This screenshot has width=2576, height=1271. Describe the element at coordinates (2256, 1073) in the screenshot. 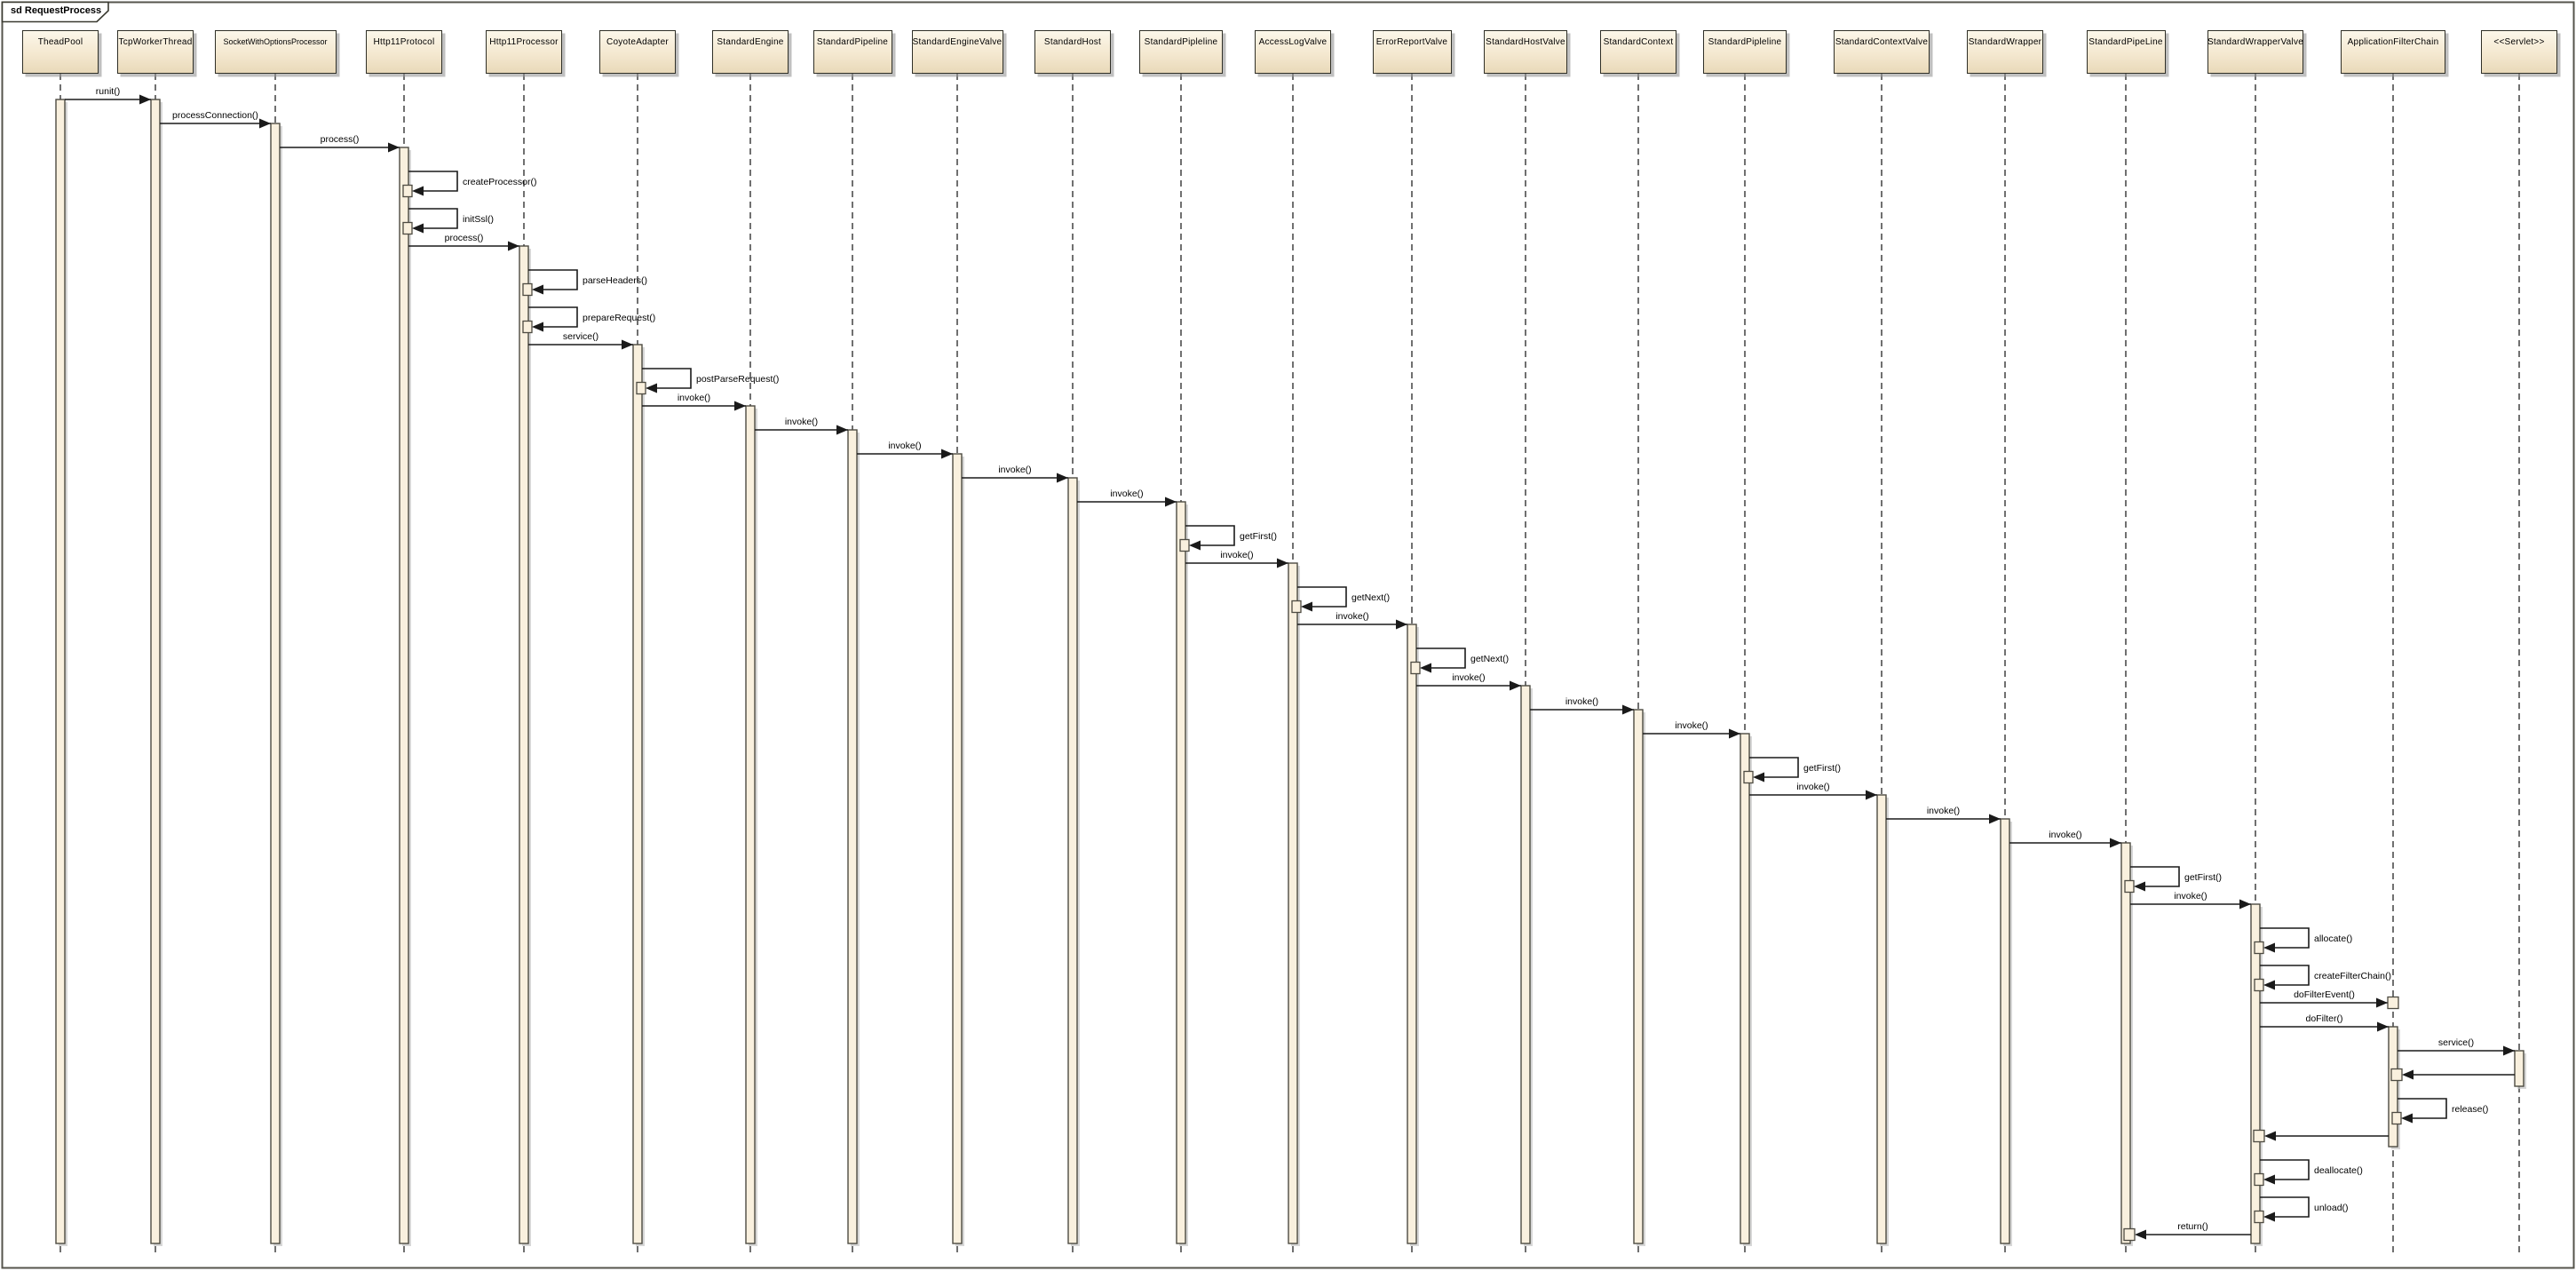

I see `activation-standardwrappervalve` at that location.